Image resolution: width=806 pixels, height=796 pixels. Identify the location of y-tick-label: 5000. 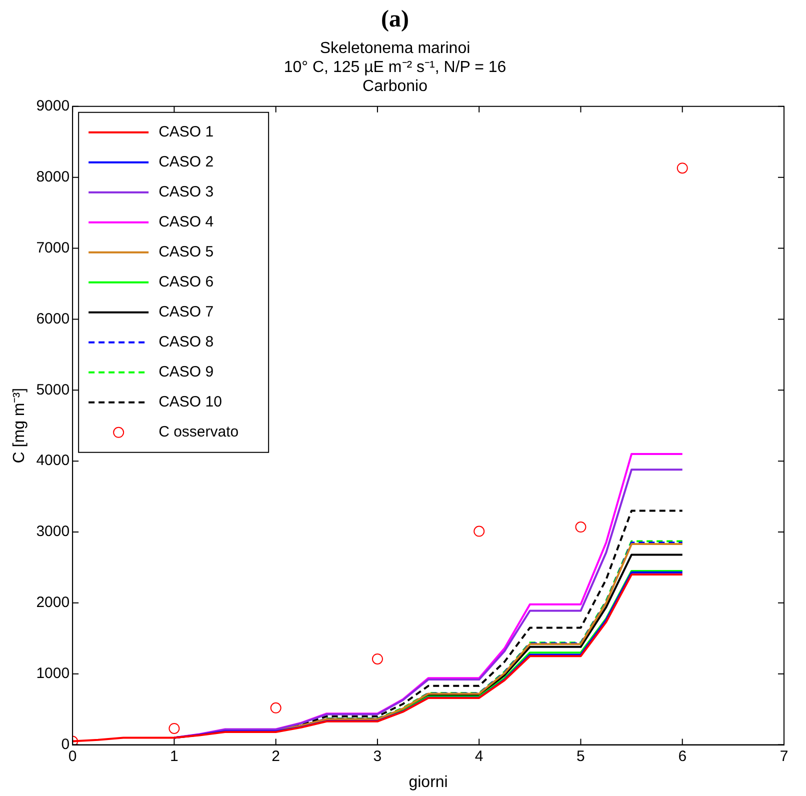
(53, 389).